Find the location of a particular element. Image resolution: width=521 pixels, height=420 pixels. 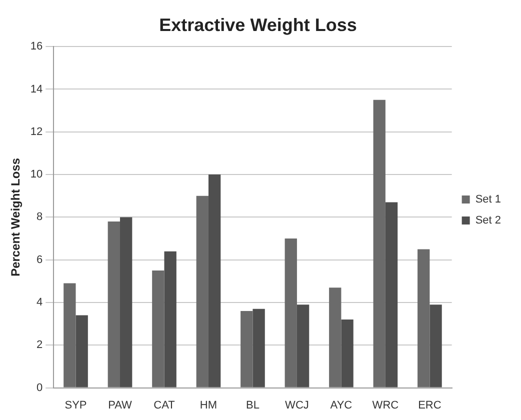

y-tick-label: 12 is located at coordinates (36, 132).